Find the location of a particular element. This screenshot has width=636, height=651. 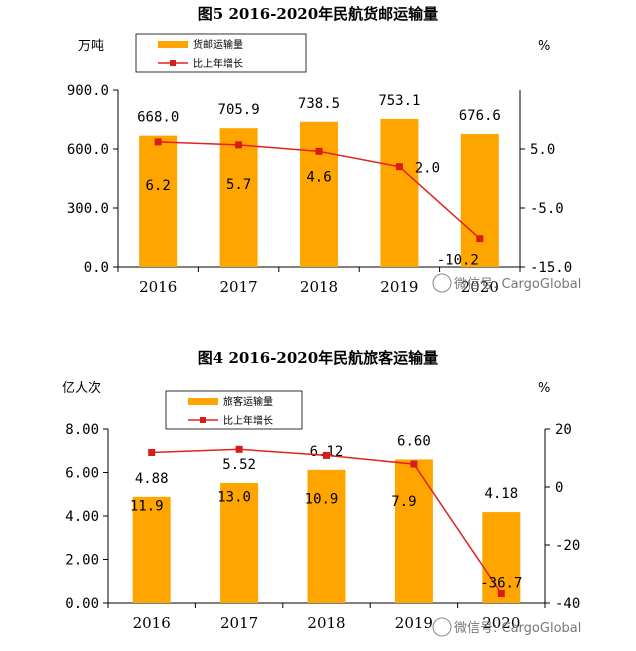

passenger-left-tick-label: 0.00 is located at coordinates (82, 604).